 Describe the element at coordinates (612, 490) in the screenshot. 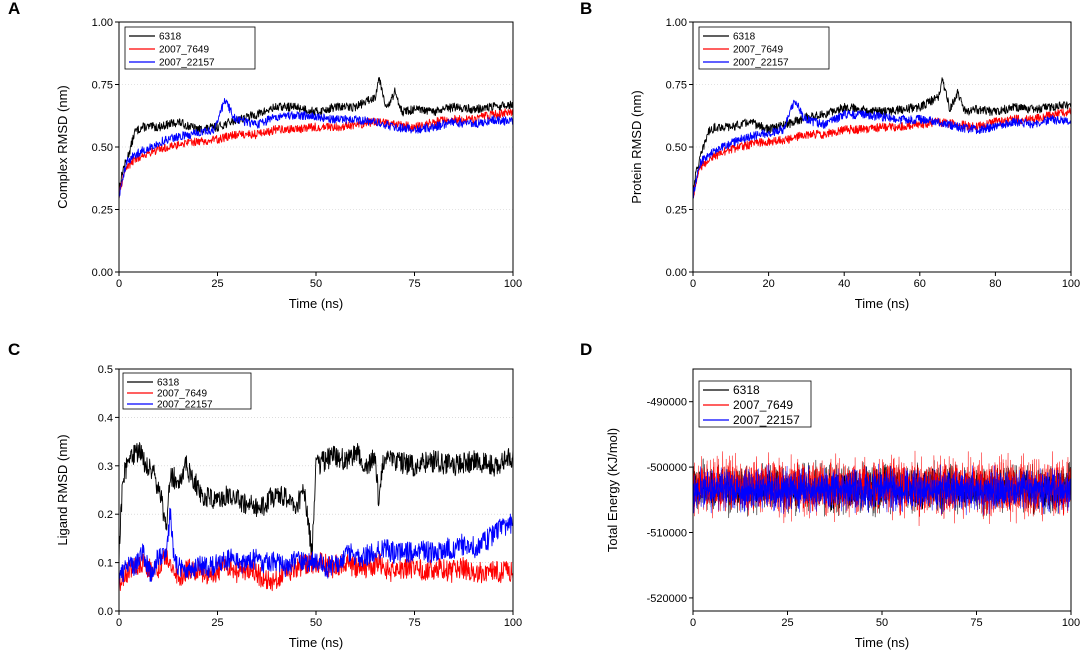

I see `y-axis-label: Total Energy (KJ/mol)` at that location.